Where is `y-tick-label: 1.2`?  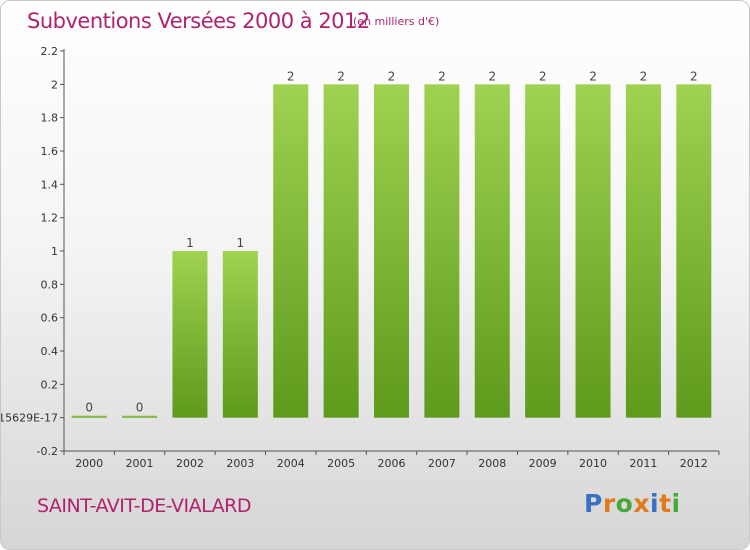 y-tick-label: 1.2 is located at coordinates (50, 218).